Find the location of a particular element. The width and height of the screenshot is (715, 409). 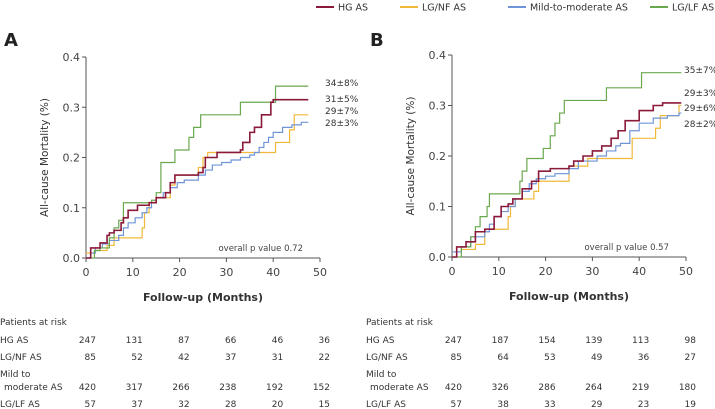

at-risk-value: 87 is located at coordinates (184, 341).